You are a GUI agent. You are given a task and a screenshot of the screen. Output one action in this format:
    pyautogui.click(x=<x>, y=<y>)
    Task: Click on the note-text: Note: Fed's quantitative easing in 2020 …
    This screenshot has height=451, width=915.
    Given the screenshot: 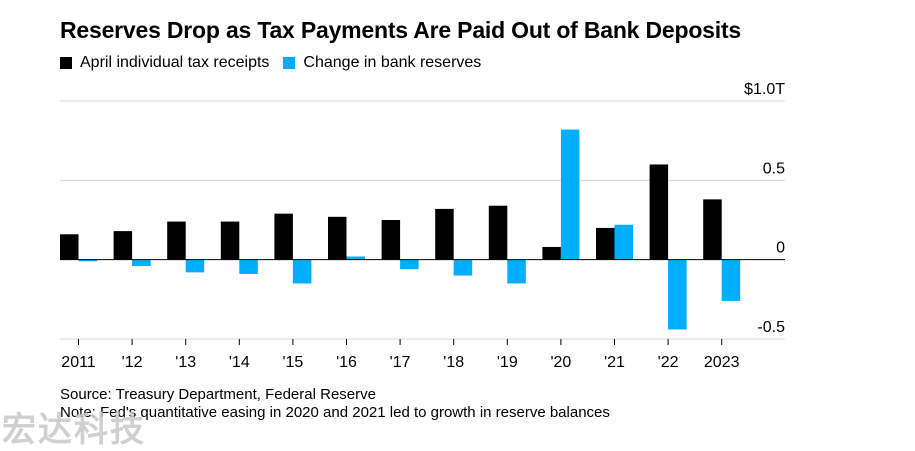 What is the action you would take?
    pyautogui.click(x=335, y=412)
    